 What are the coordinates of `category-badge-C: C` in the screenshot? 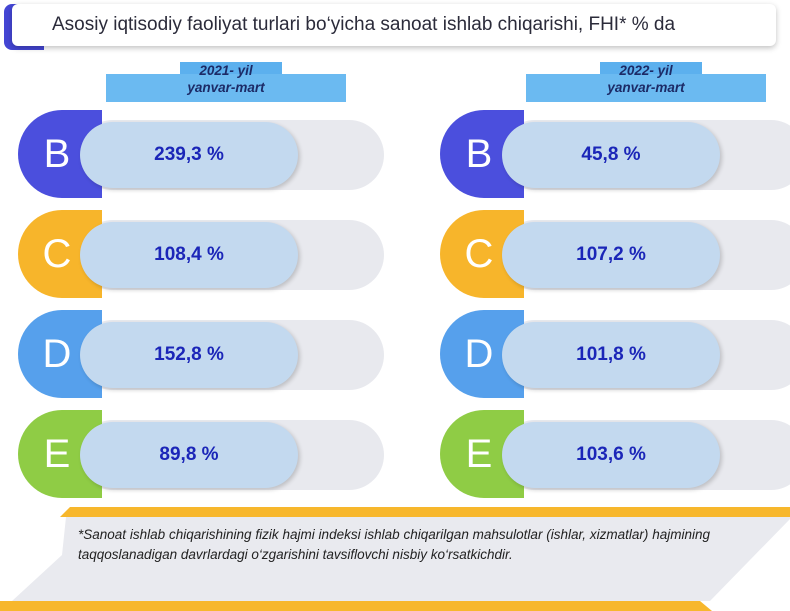 It's located at (60, 254).